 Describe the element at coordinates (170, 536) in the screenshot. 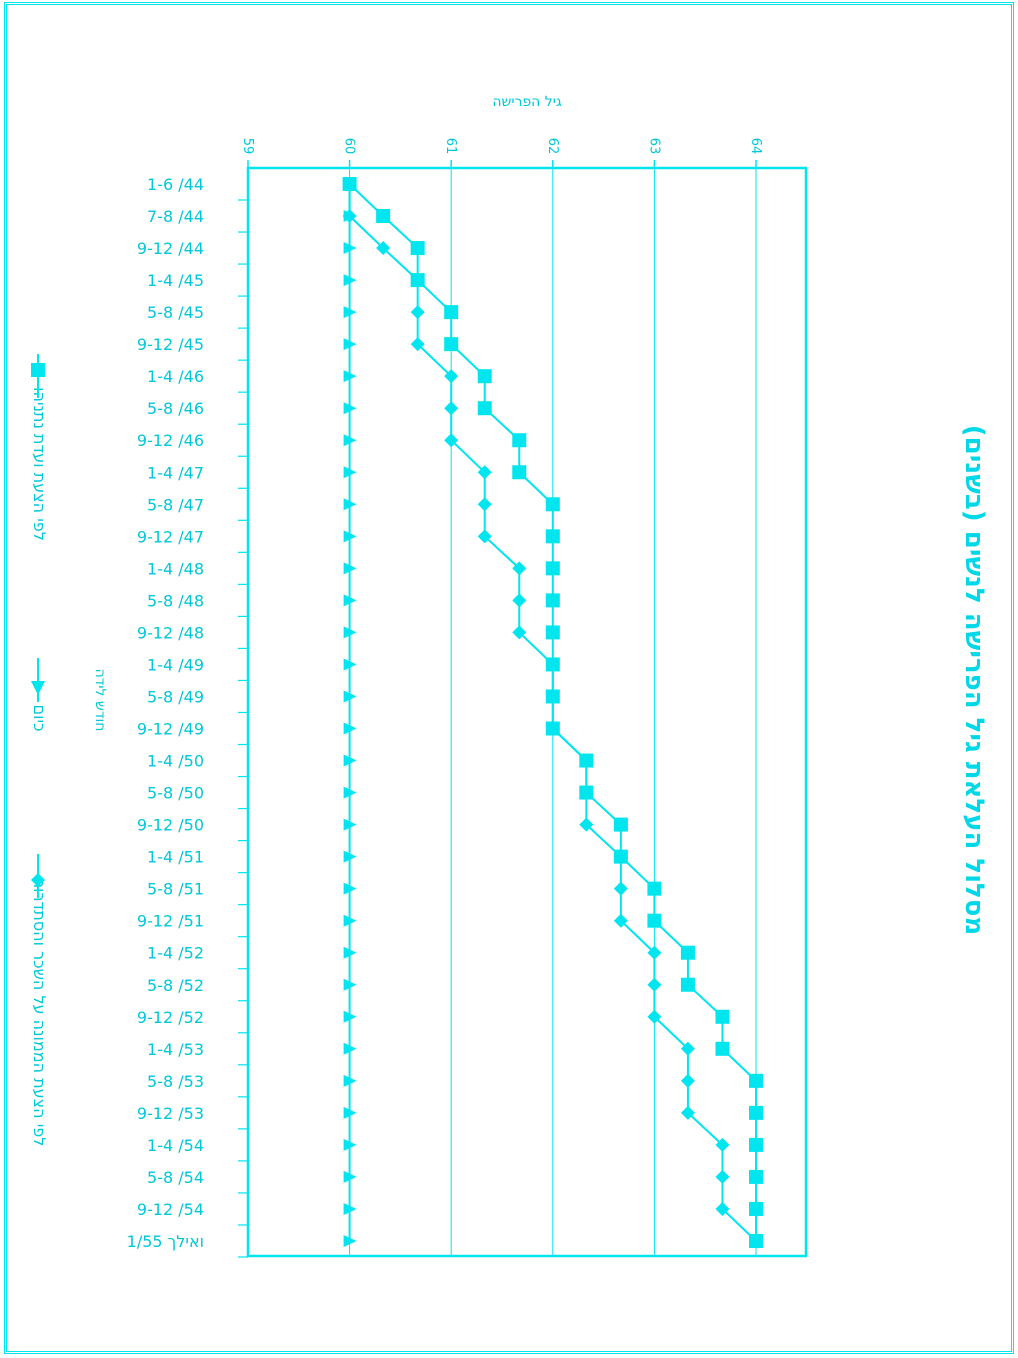

I see `category-tick-label: 9-12 /47` at that location.